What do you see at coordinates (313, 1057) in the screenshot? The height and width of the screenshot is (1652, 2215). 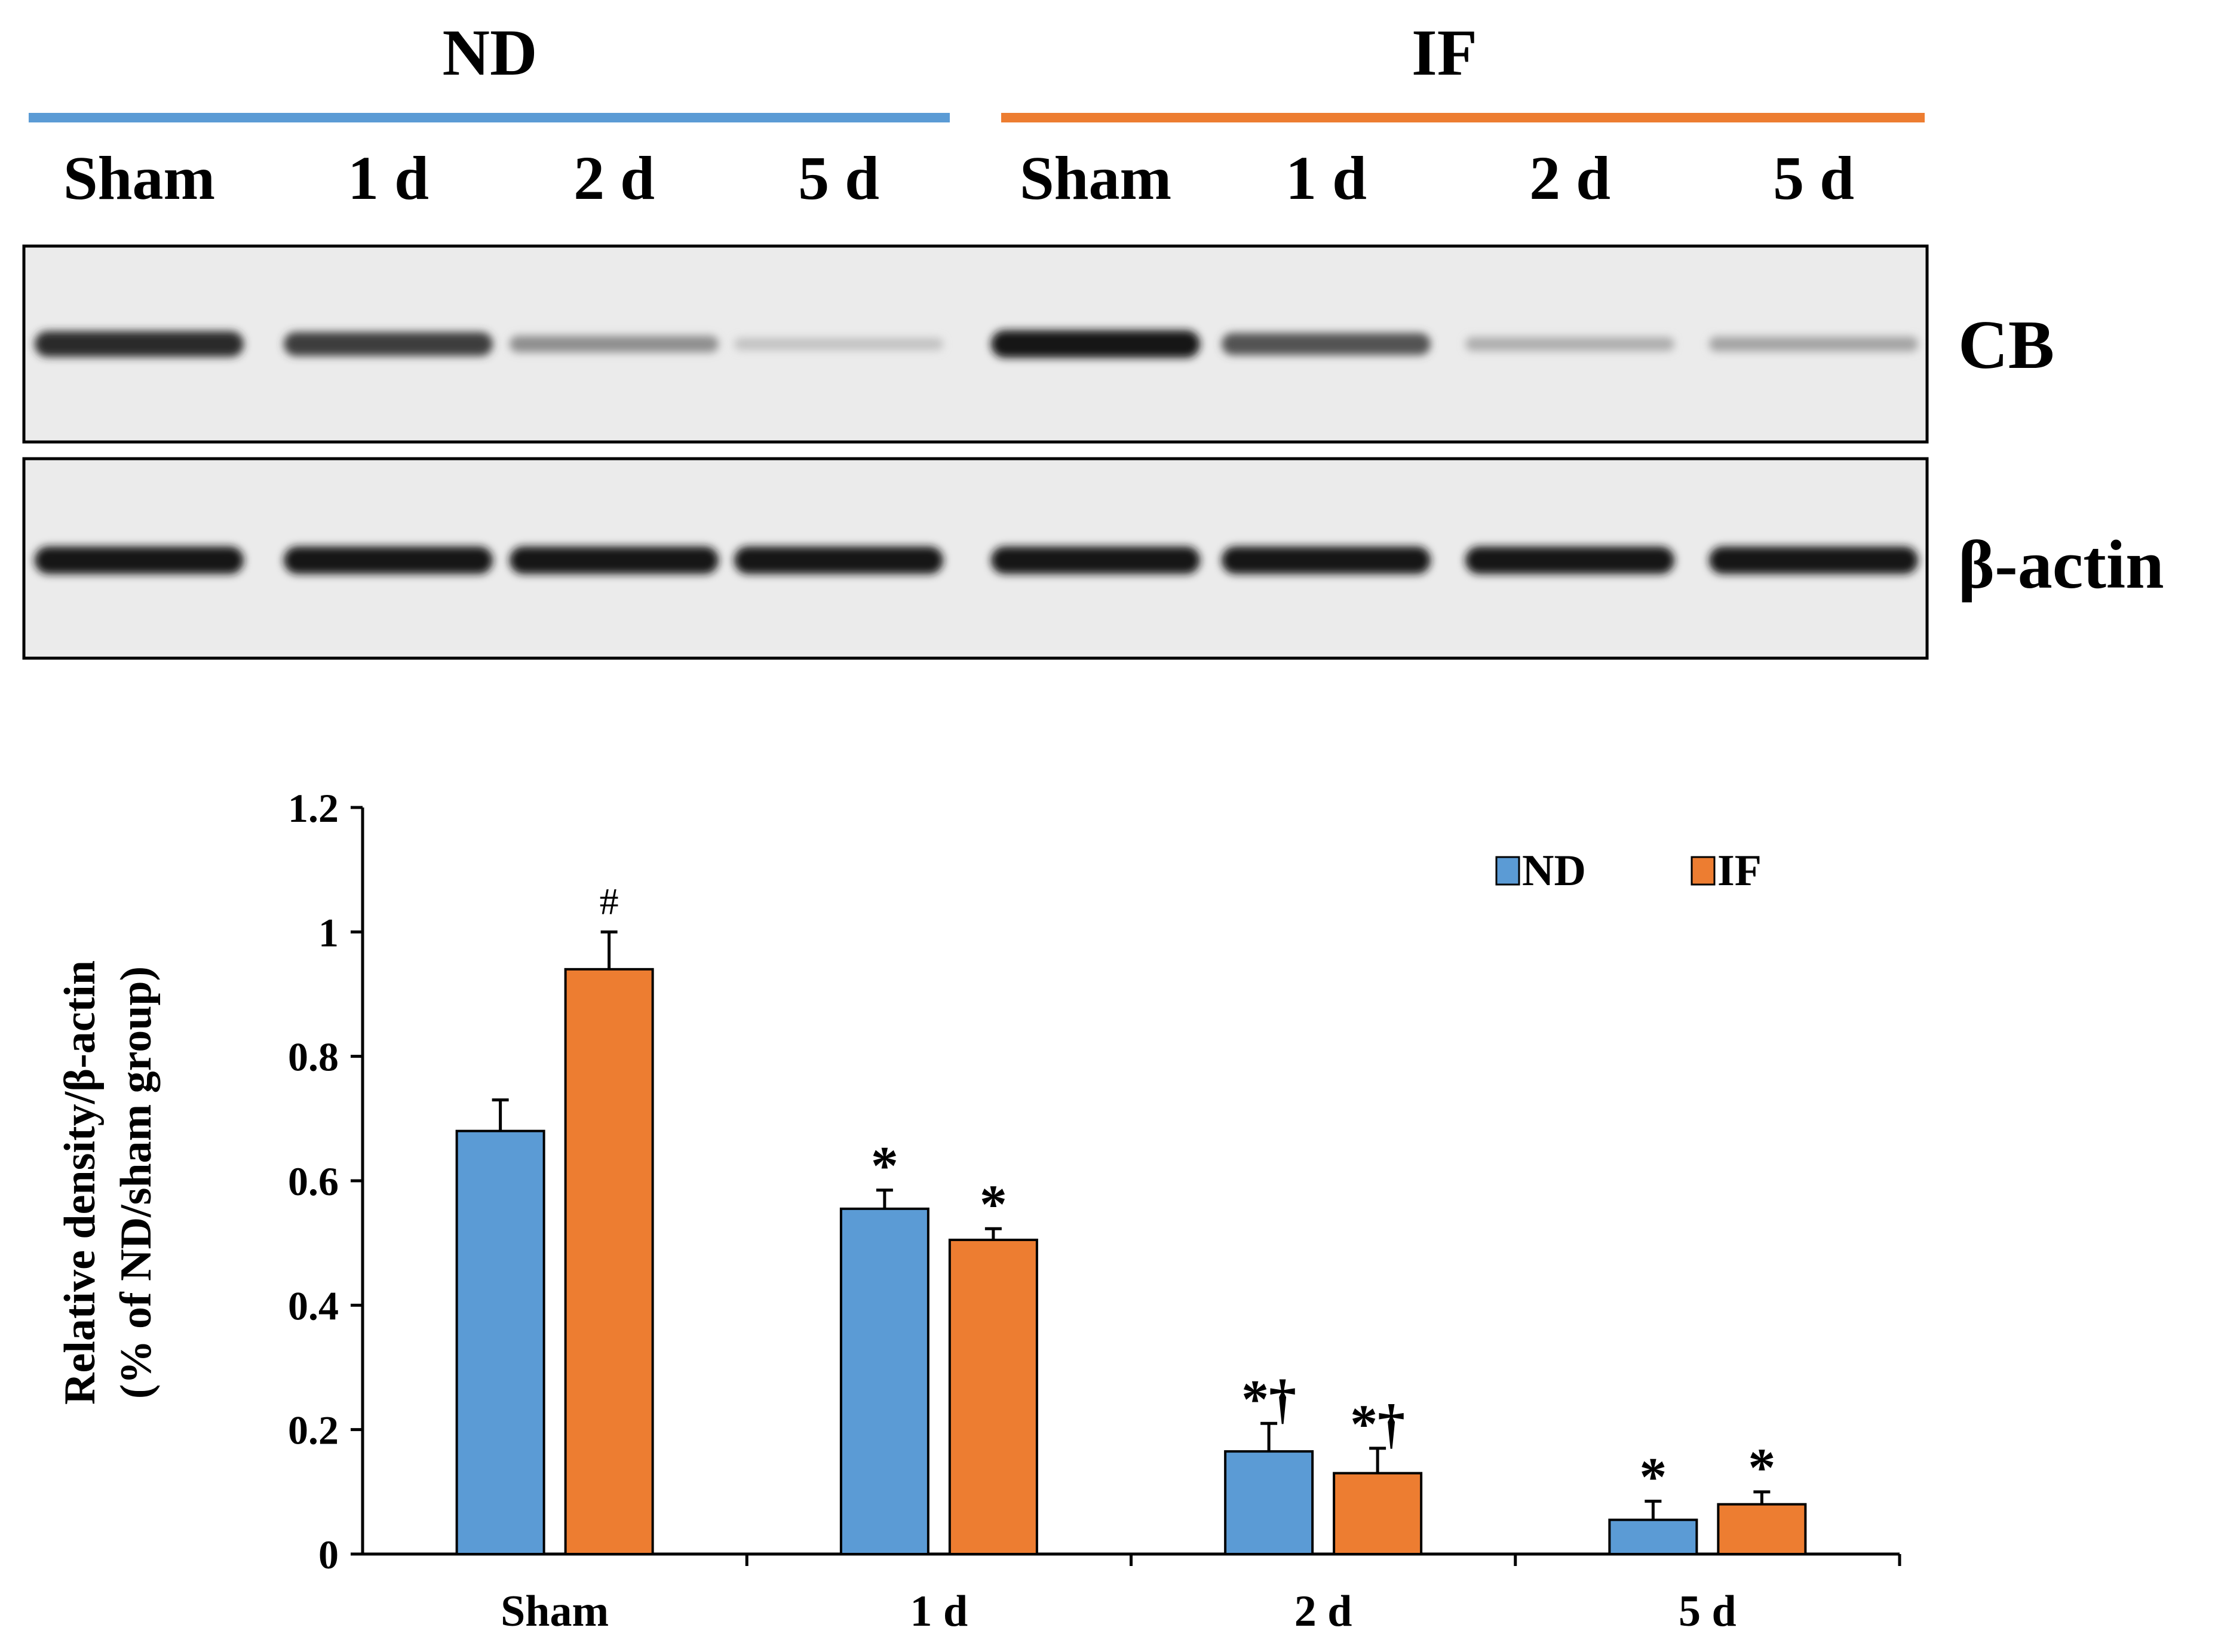 I see `y-tick-label: 0.8` at bounding box center [313, 1057].